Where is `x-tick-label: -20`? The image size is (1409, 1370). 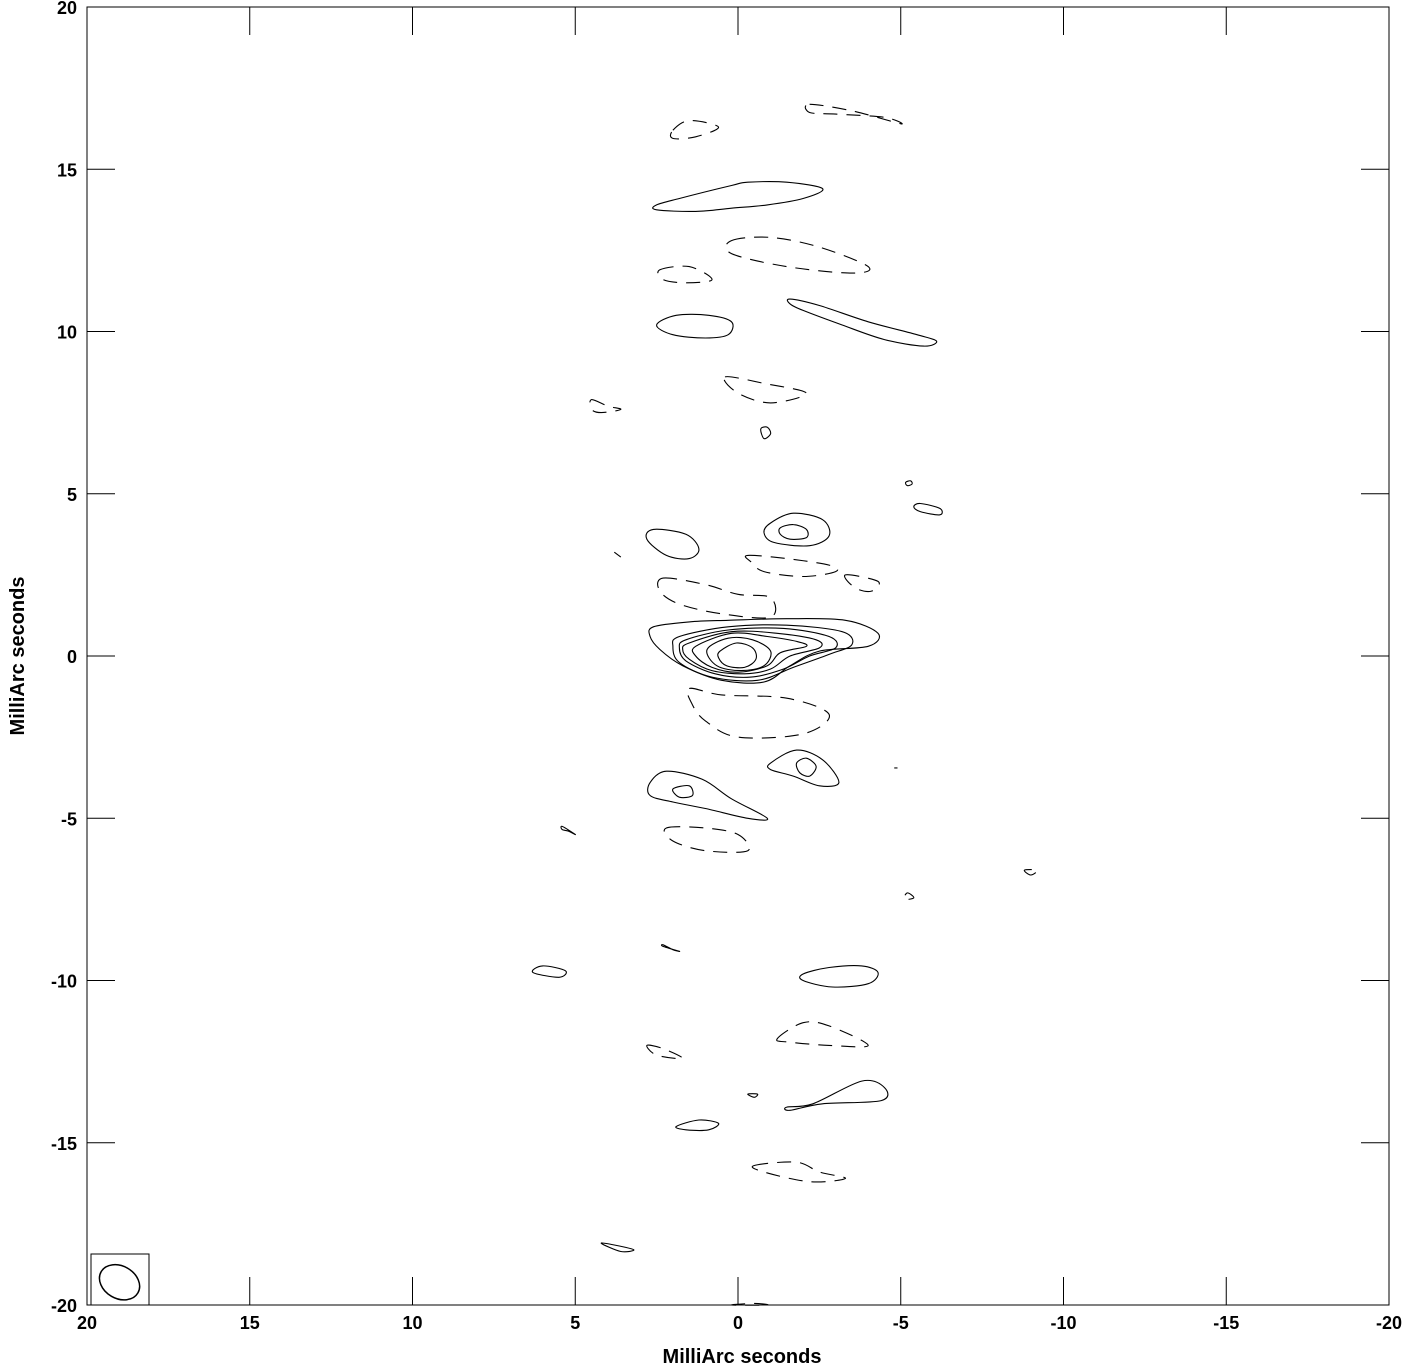 x-tick-label: -20 is located at coordinates (1389, 1323).